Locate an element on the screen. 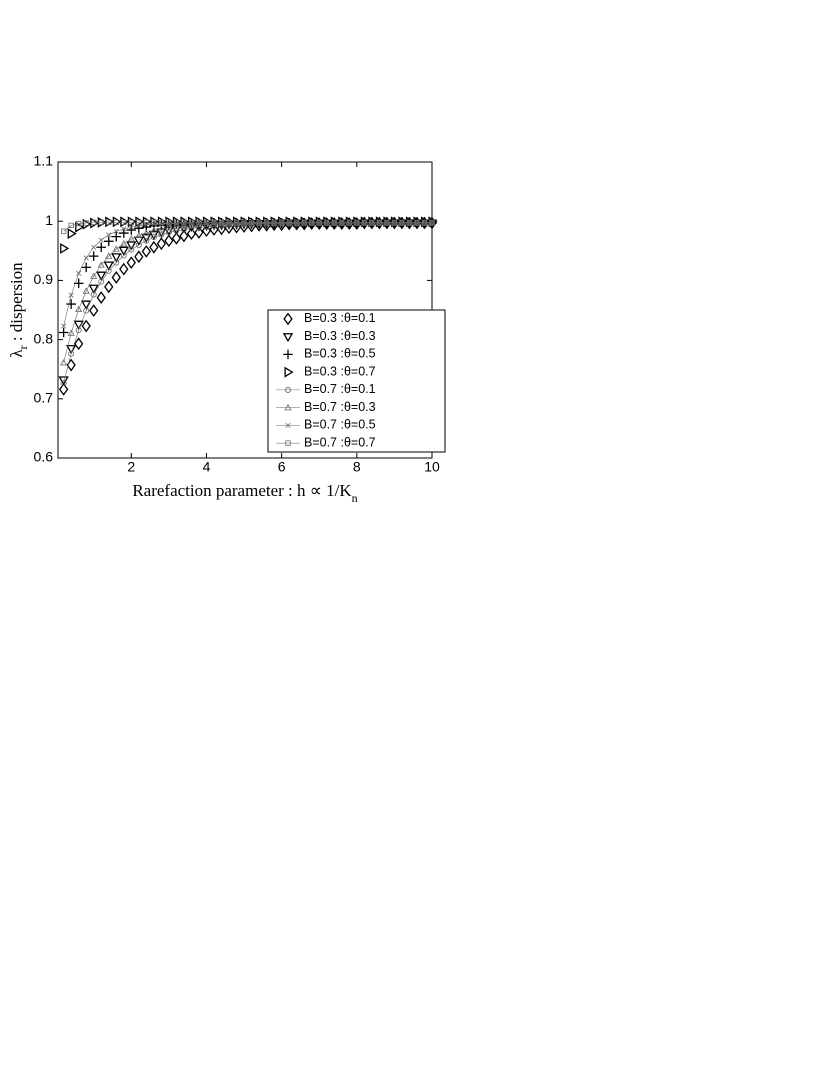 The image size is (814, 1066). y-label-rest: : dispersion is located at coordinates (16, 304).